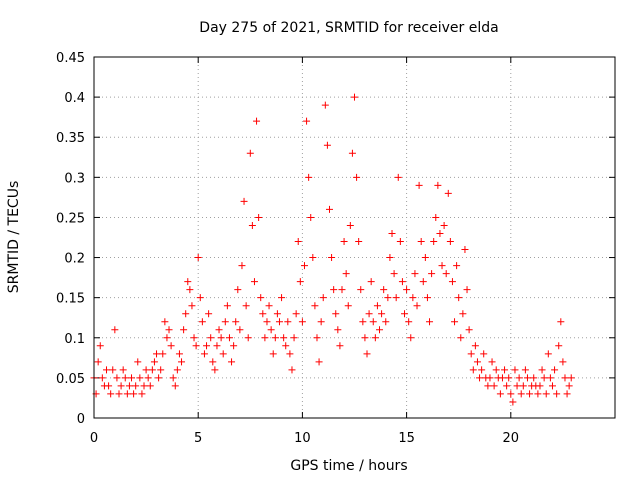 This screenshot has width=640, height=480. Describe the element at coordinates (302, 438) in the screenshot. I see `x-tick-label: 10` at that location.